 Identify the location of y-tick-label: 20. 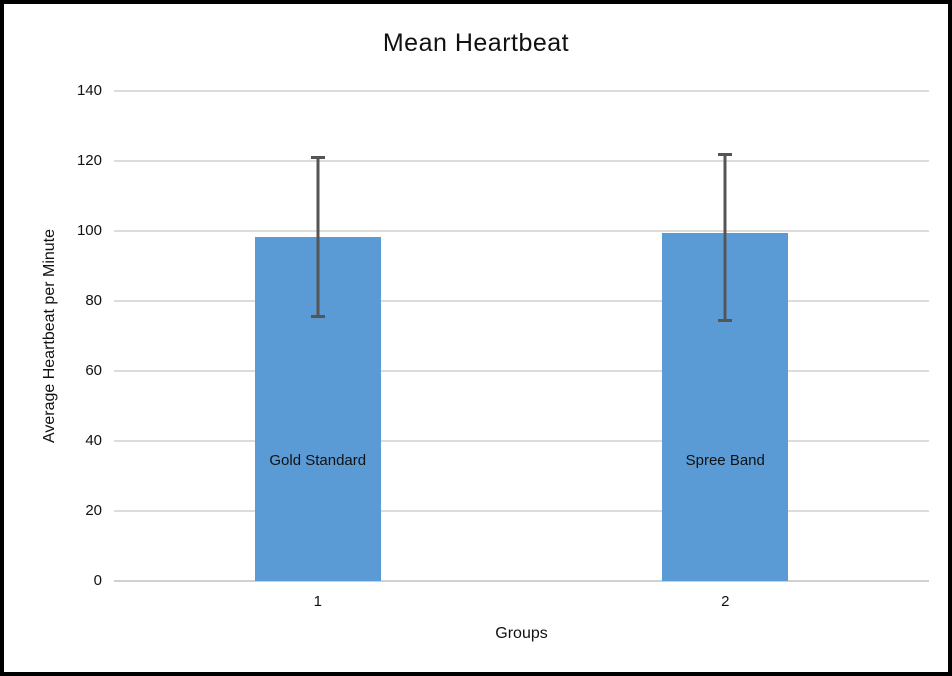
(93, 510).